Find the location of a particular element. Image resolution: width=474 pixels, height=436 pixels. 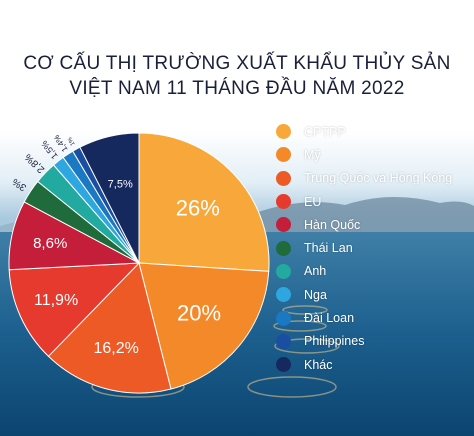

legend-item-thai-lan: Thái Lan is located at coordinates (364, 247).